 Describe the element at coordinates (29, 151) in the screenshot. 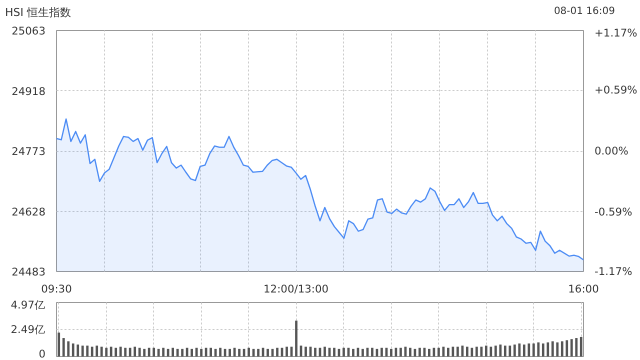

I see `y-tick-label: 24773` at that location.